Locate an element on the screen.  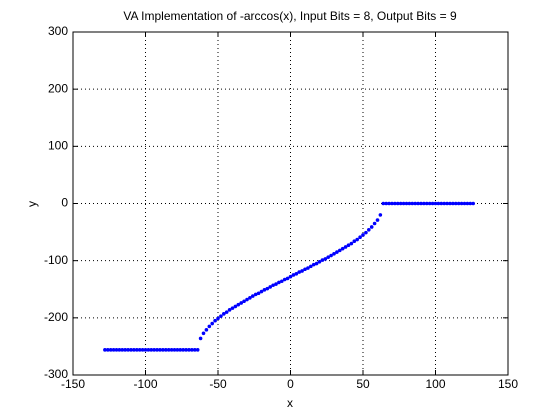
x-axis-label: x is located at coordinates (290, 403).